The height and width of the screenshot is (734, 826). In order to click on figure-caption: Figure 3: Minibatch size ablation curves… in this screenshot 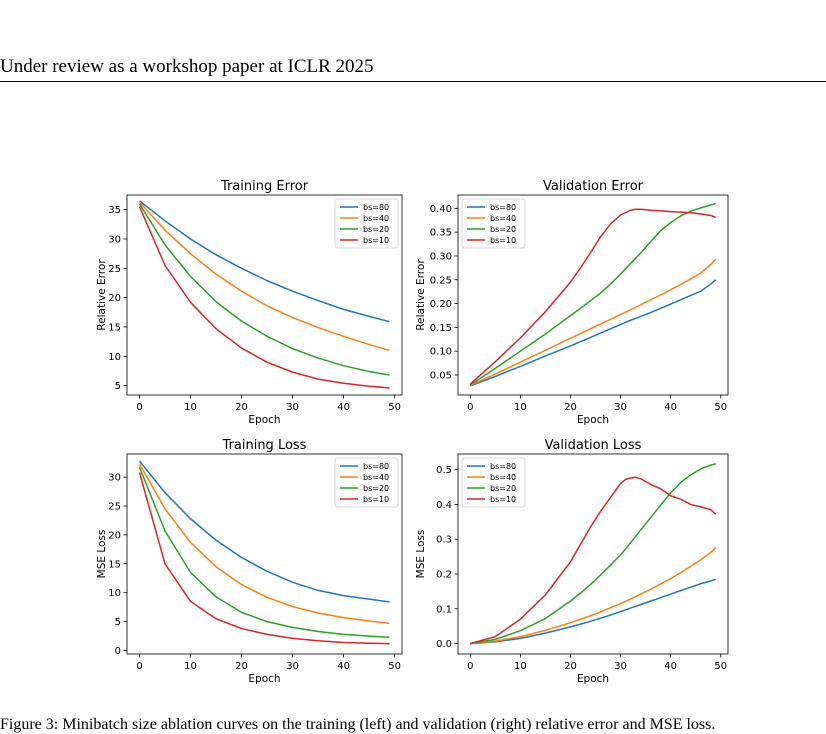, I will do `click(358, 724)`.